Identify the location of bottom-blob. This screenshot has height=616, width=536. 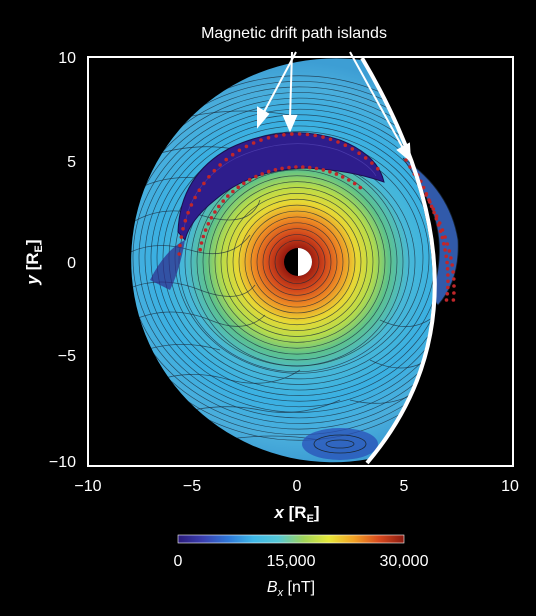
(340, 444).